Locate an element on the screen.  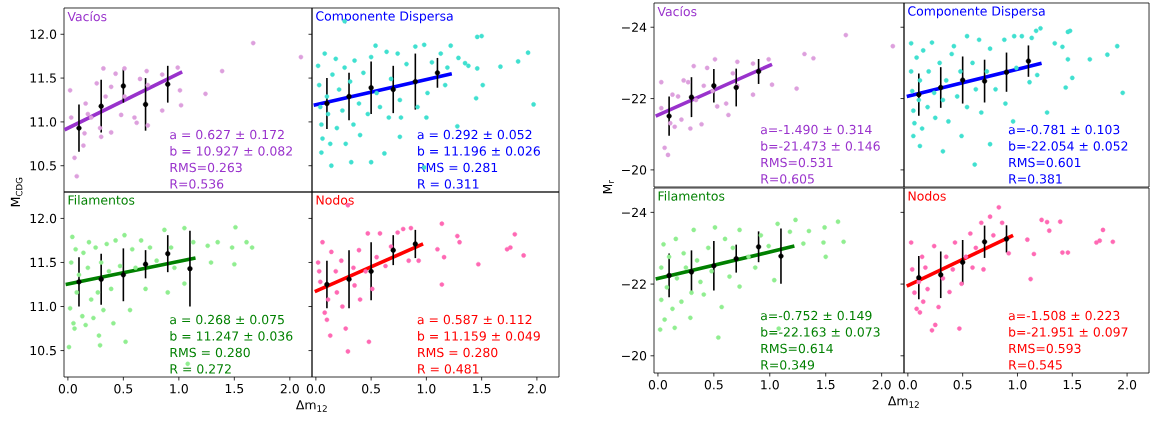
annotation: RMS = 0.281 is located at coordinates (458, 167).